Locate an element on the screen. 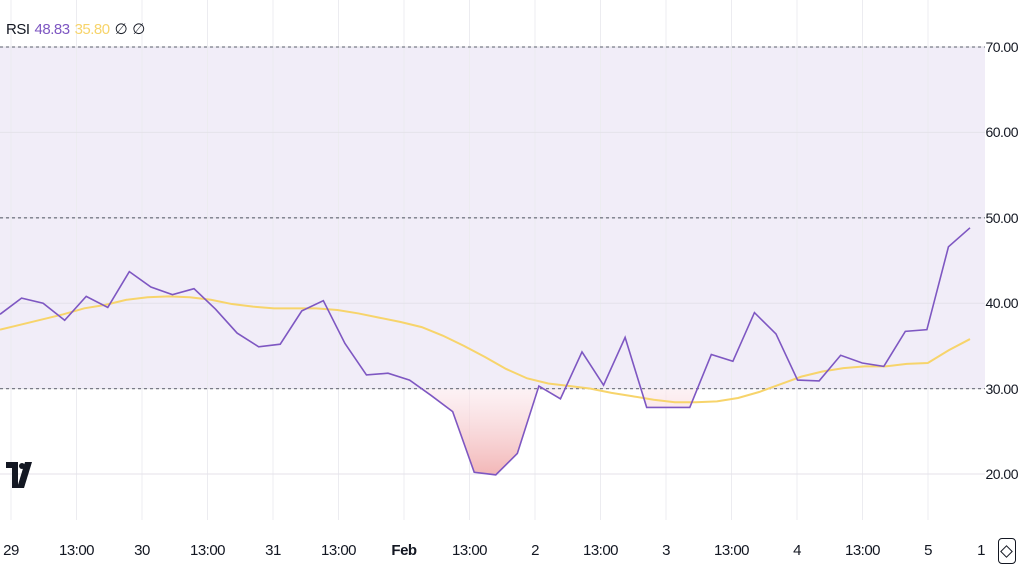  y-tick-label: 70.00 is located at coordinates (1001, 47).